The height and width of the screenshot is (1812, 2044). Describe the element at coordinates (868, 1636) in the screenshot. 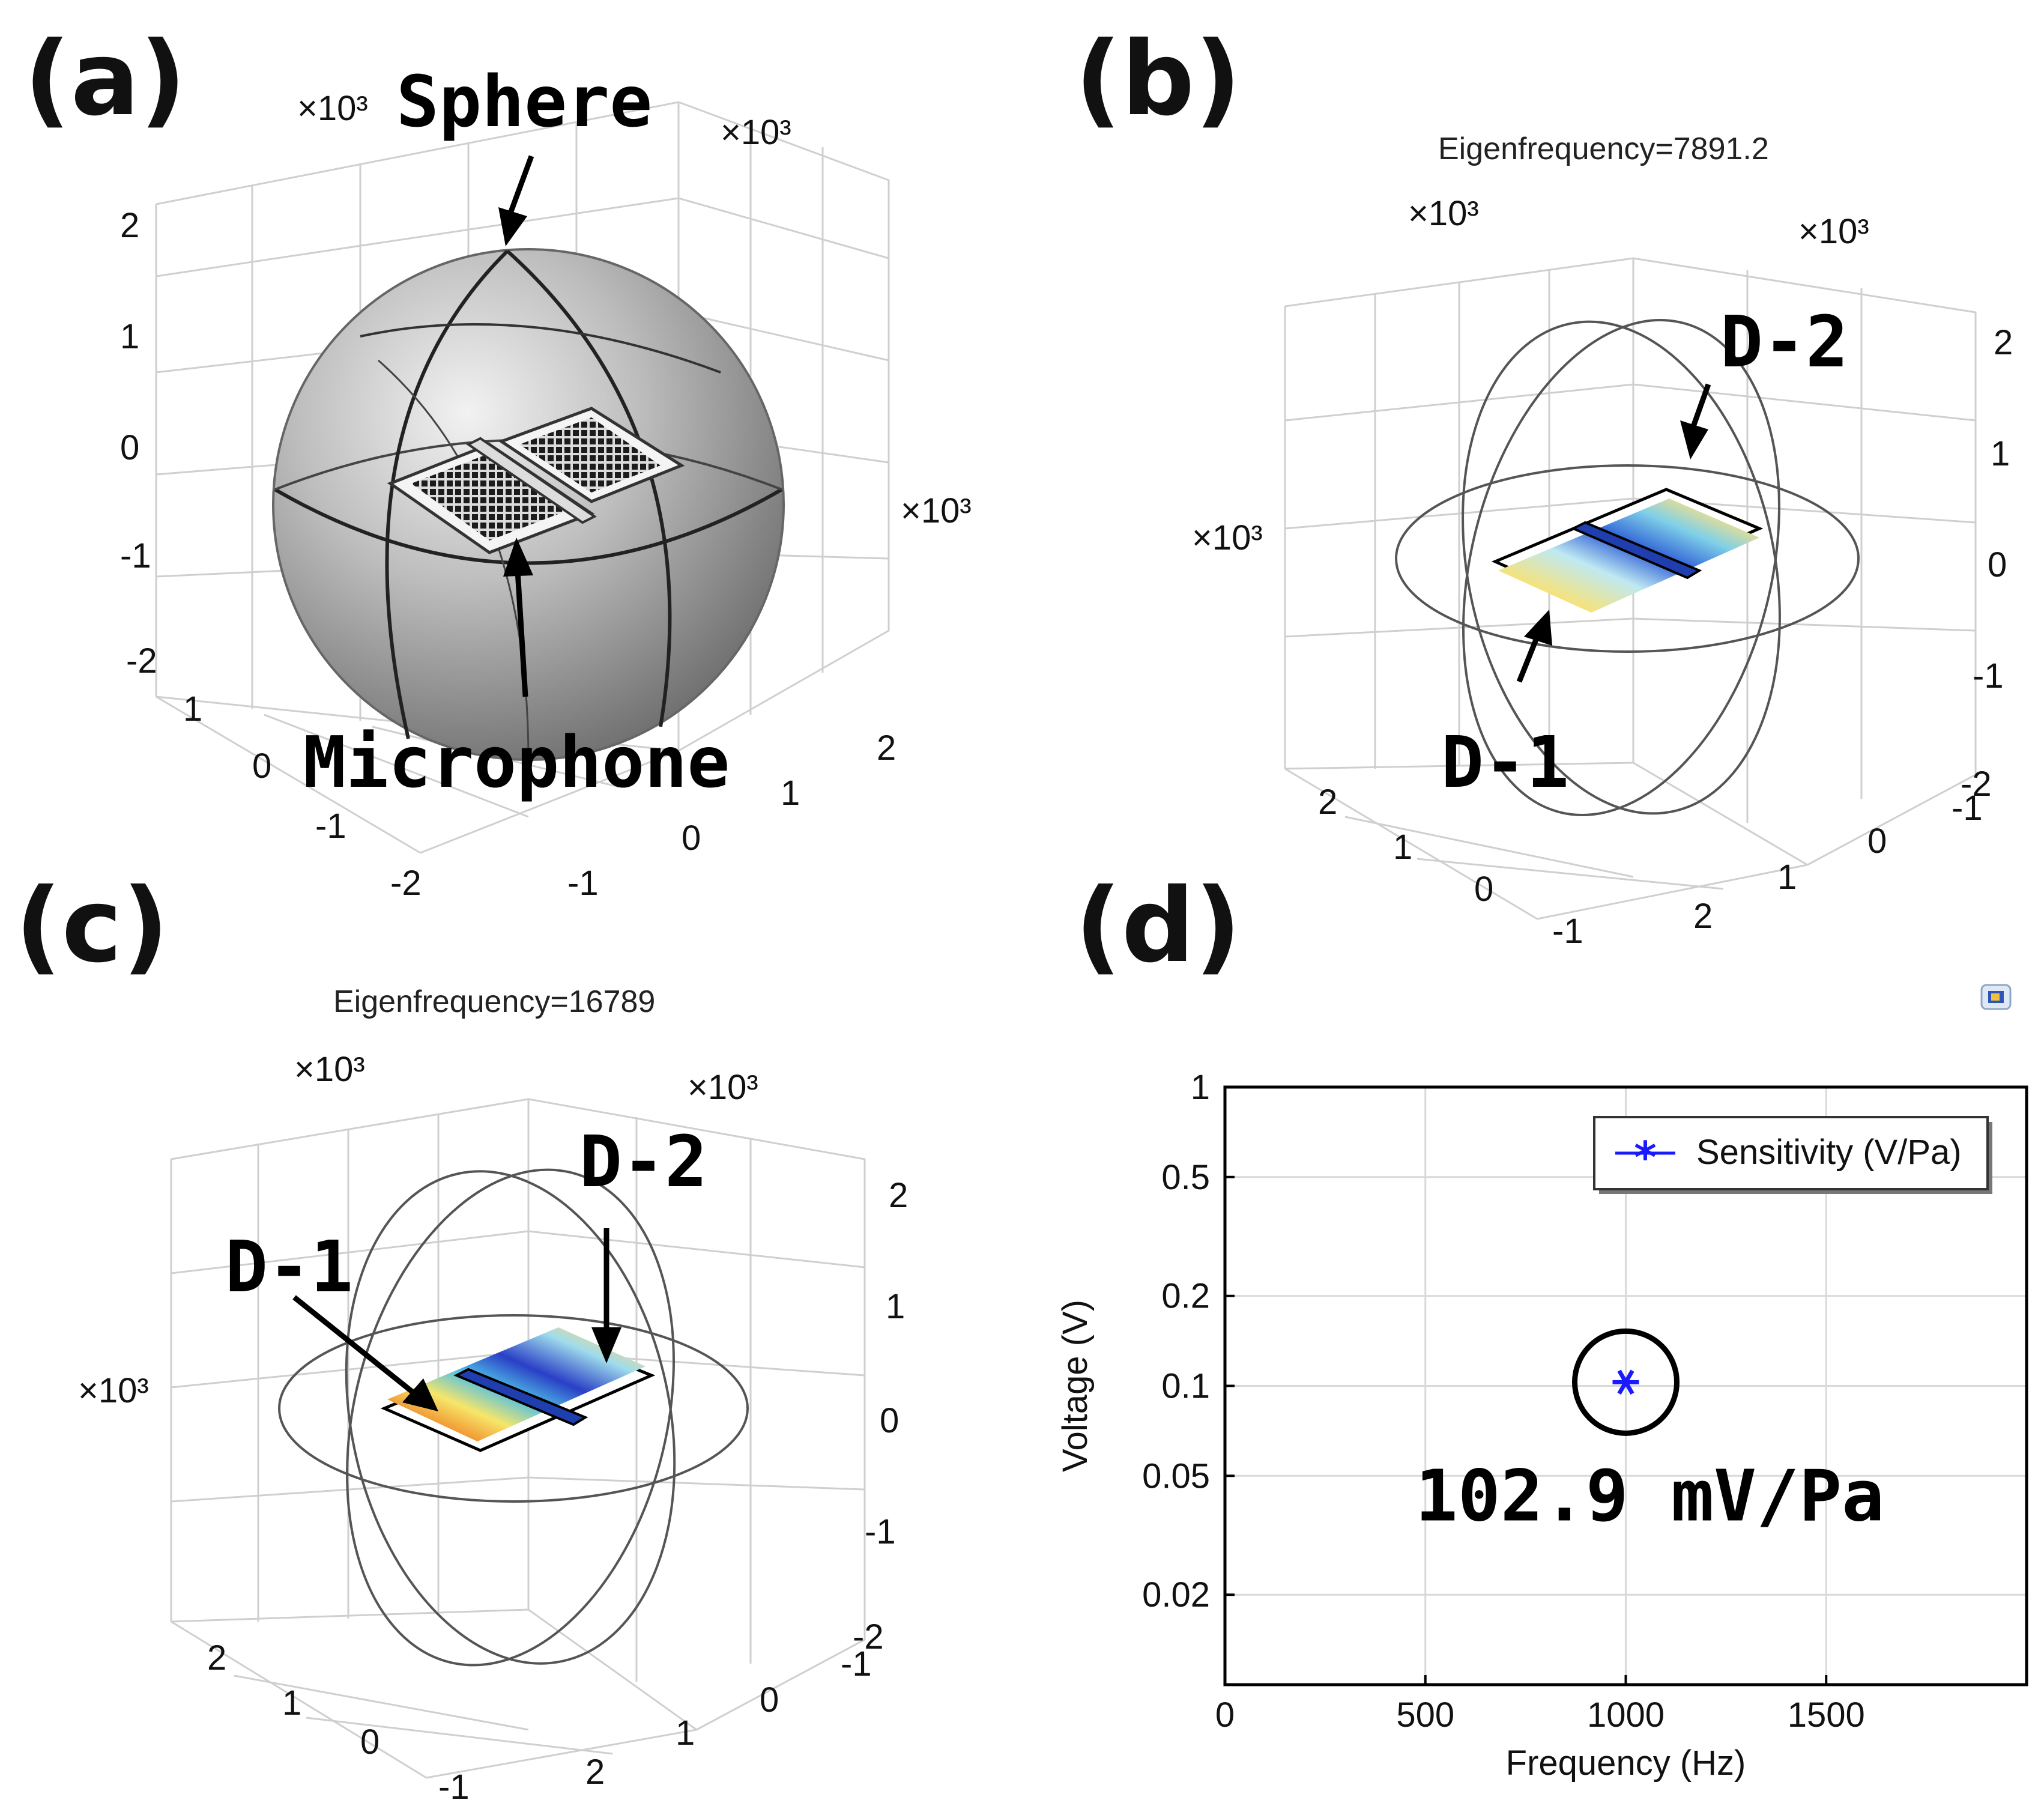

I see `panel-c-z-tick: -2` at that location.